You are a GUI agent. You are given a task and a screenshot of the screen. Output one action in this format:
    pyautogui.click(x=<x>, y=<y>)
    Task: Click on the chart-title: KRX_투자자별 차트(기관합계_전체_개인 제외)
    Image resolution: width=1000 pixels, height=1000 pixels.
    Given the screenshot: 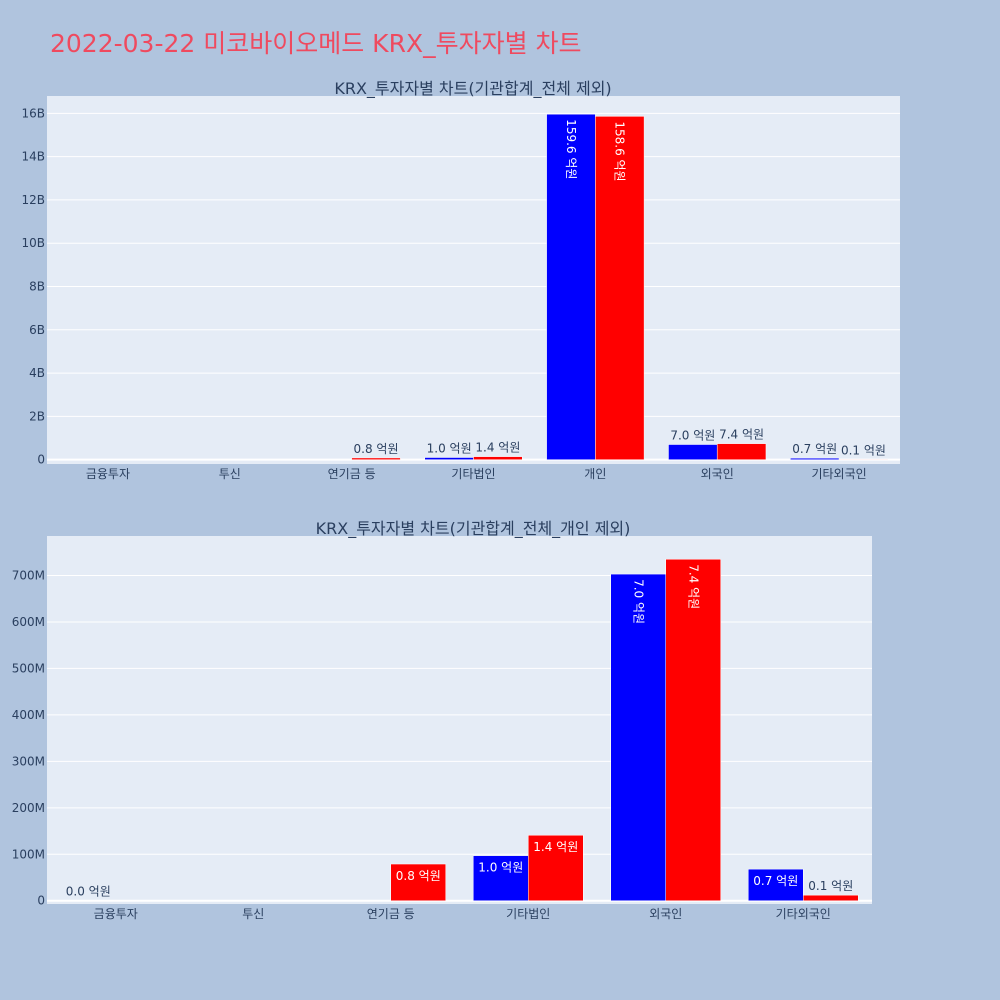 What is the action you would take?
    pyautogui.click(x=473, y=529)
    